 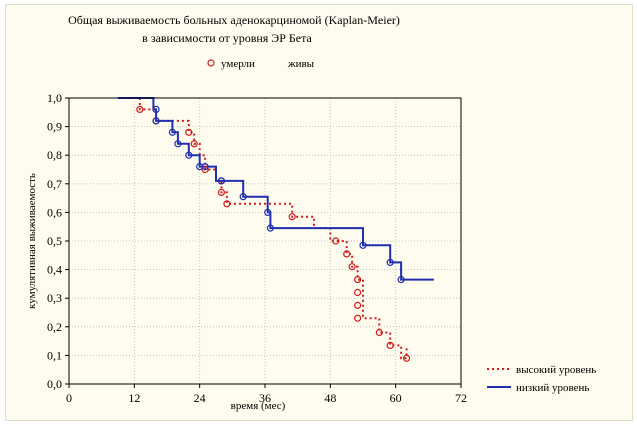 I want to click on x-tick-label: 60, so click(x=396, y=398).